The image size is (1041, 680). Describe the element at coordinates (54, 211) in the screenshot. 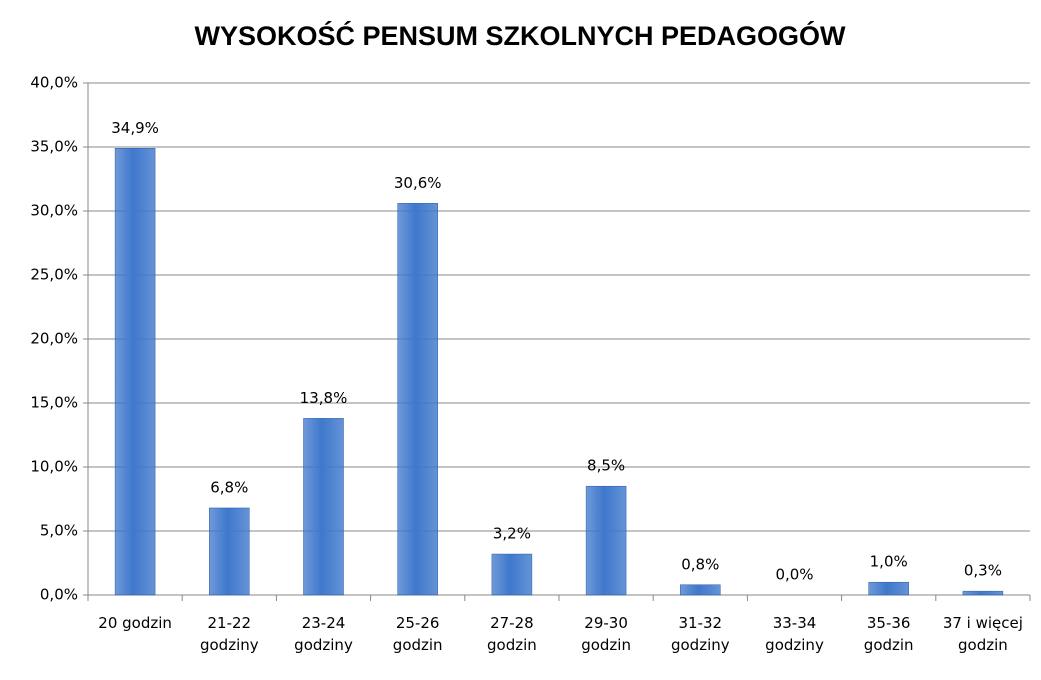

I see `y-tick-label: 30,0%` at that location.